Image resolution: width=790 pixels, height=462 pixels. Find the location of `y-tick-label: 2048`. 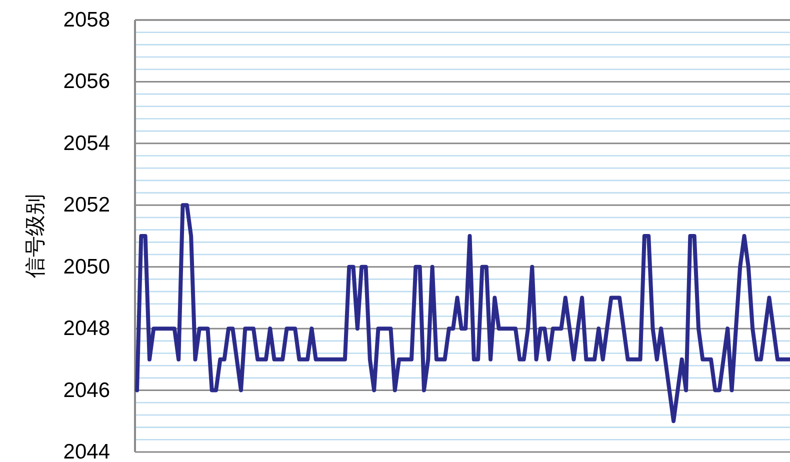

y-tick-label: 2048 is located at coordinates (86, 328).